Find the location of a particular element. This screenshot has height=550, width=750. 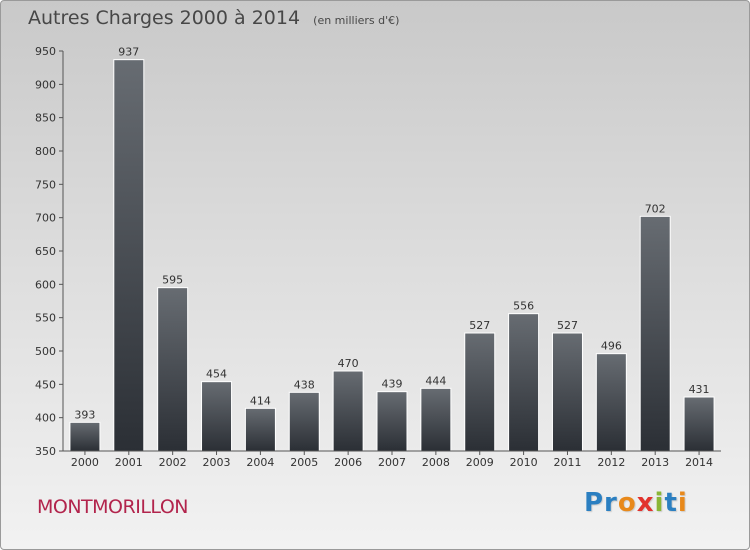

x-tick-label: 2000 is located at coordinates (85, 462).